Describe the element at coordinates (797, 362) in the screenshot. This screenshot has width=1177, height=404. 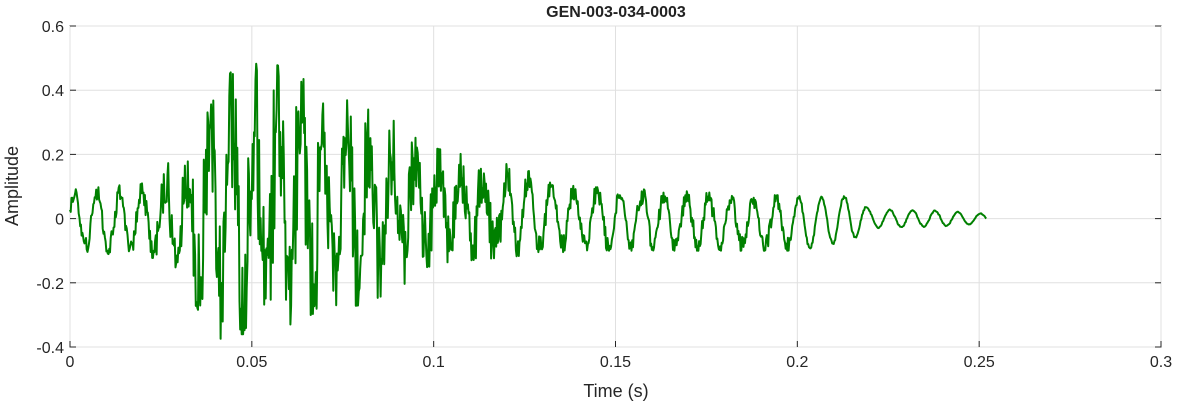
I see `x-tick-label: 0.2` at that location.